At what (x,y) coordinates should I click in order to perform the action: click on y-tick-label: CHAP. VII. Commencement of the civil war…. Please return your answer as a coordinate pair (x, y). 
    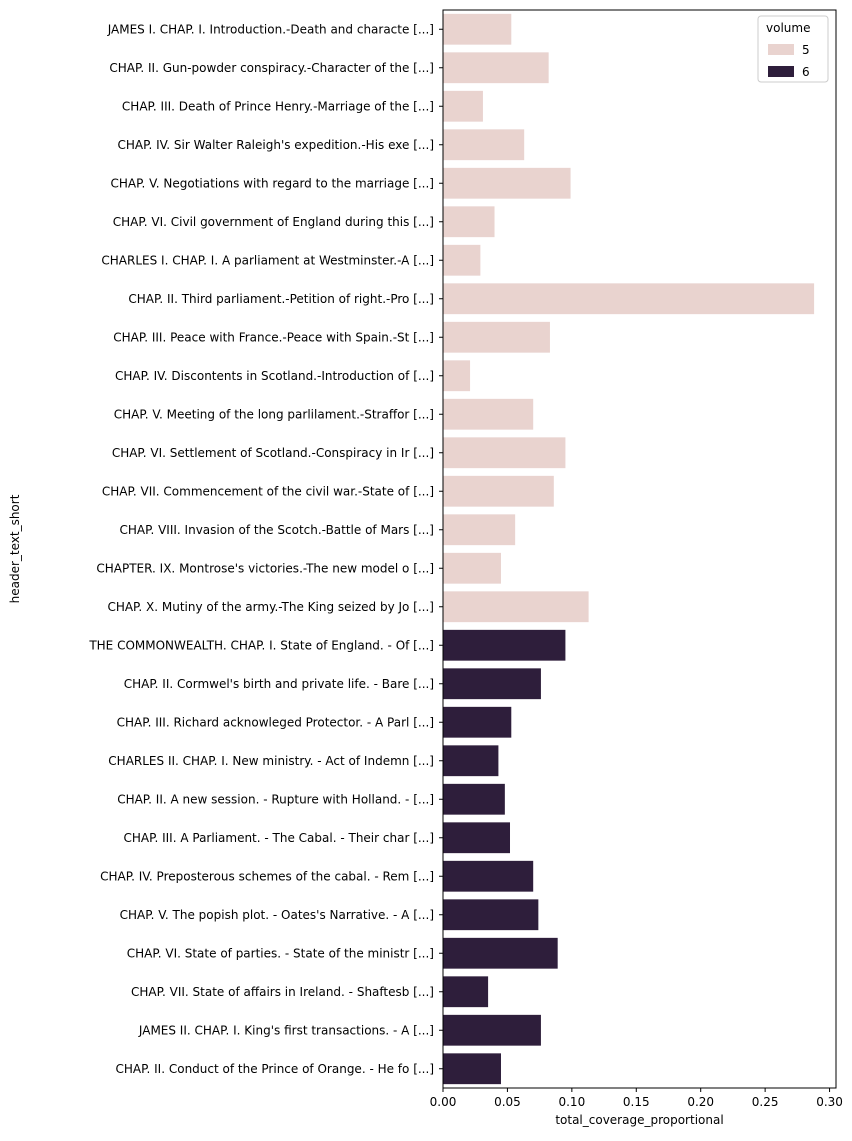
    Looking at the image, I should click on (268, 491).